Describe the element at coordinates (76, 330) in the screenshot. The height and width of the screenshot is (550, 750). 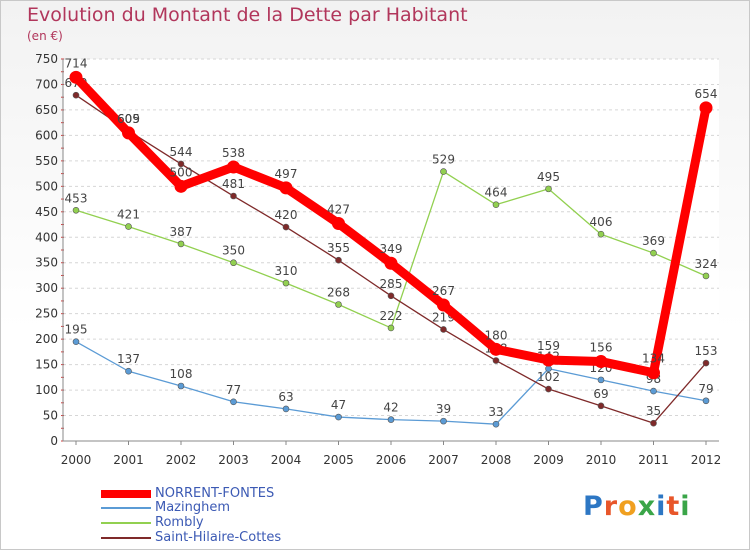
I see `data-label: 195` at that location.